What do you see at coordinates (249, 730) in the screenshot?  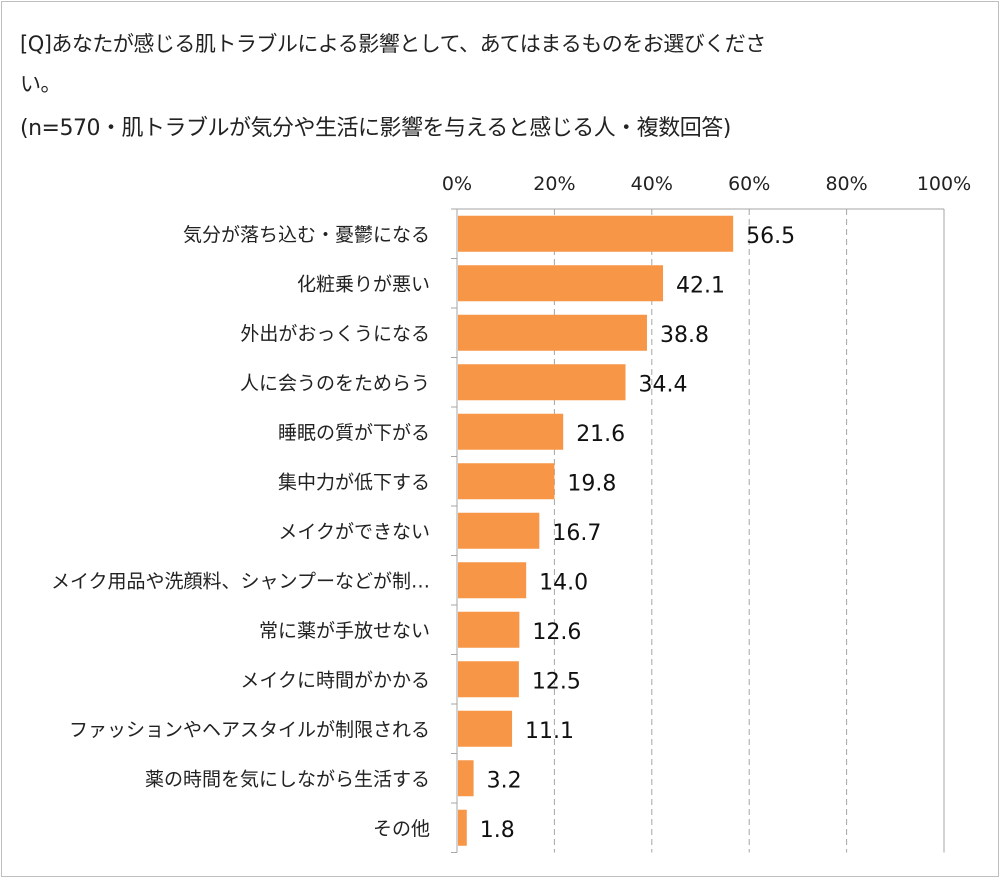 I see `category-label: ファッションやヘアスタイルが制限される` at bounding box center [249, 730].